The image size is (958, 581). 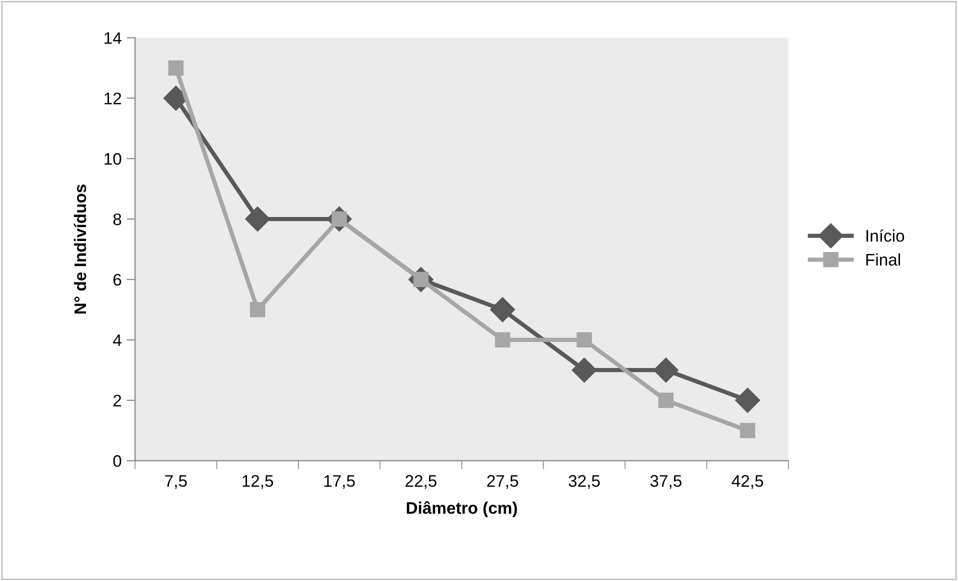 I want to click on x-tick-label: 37,5, so click(x=666, y=482).